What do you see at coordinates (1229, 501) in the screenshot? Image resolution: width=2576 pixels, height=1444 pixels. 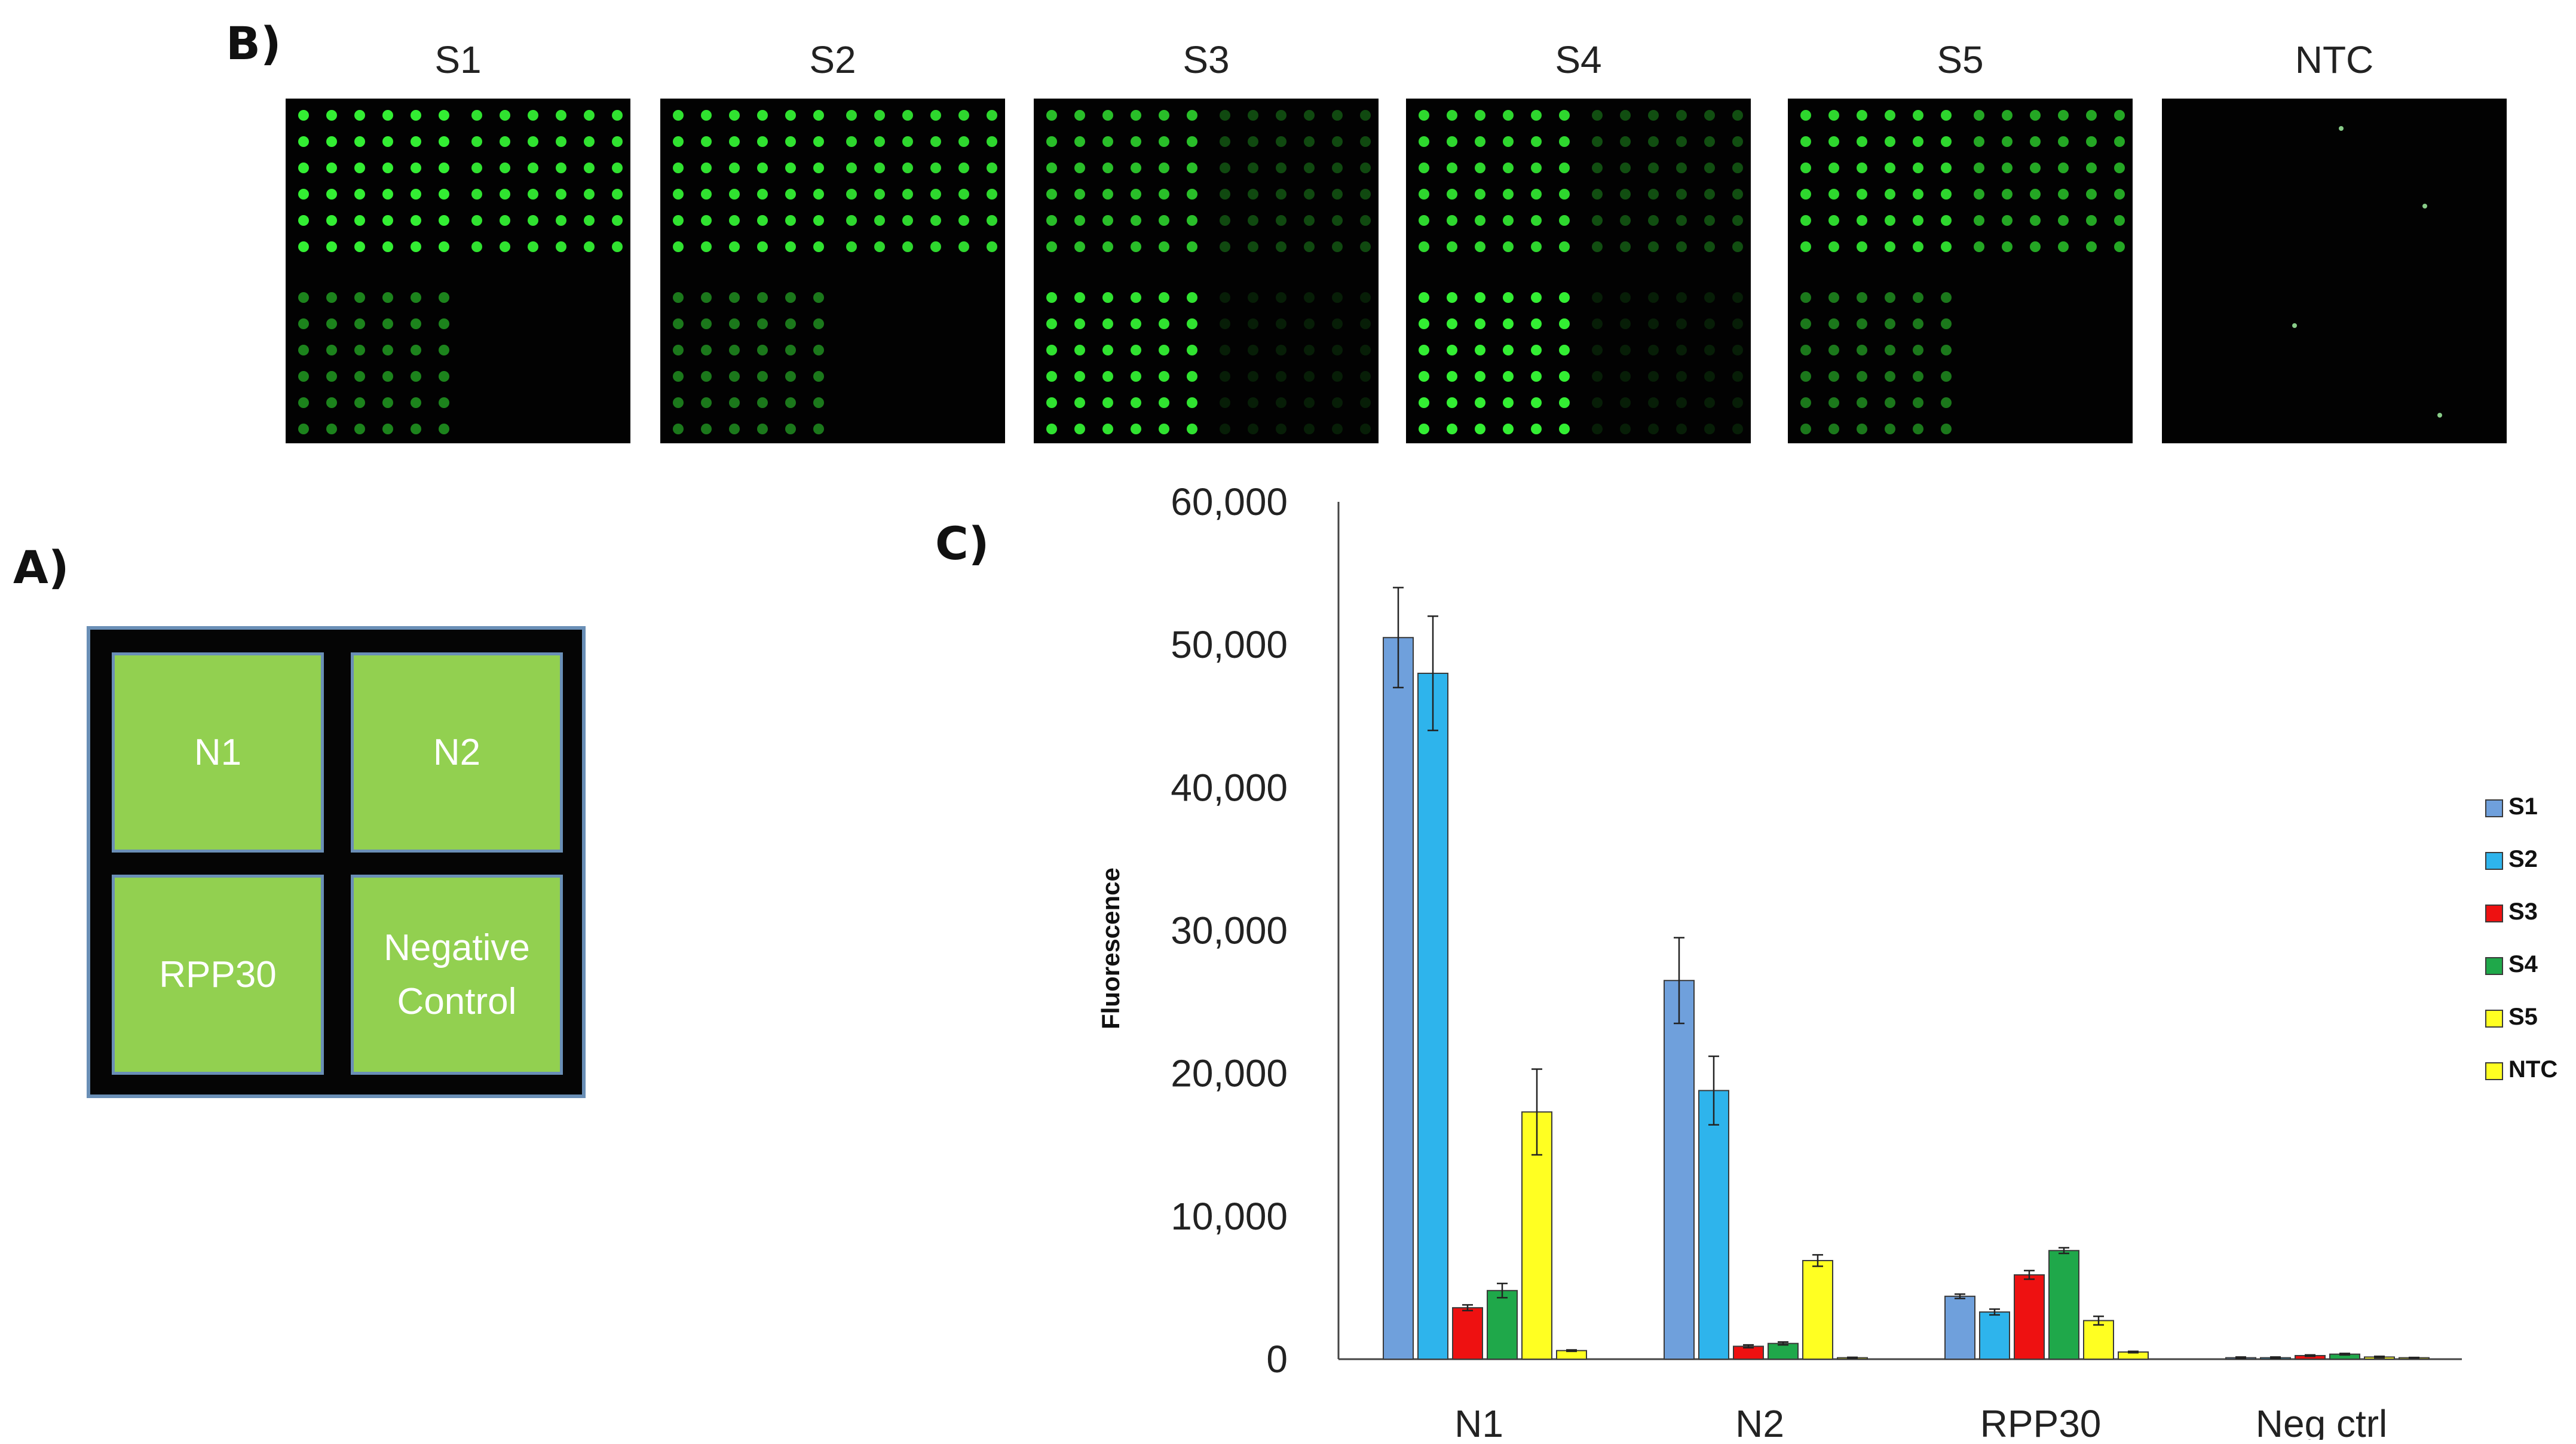 I see `y-tick-label: 60,000` at bounding box center [1229, 501].